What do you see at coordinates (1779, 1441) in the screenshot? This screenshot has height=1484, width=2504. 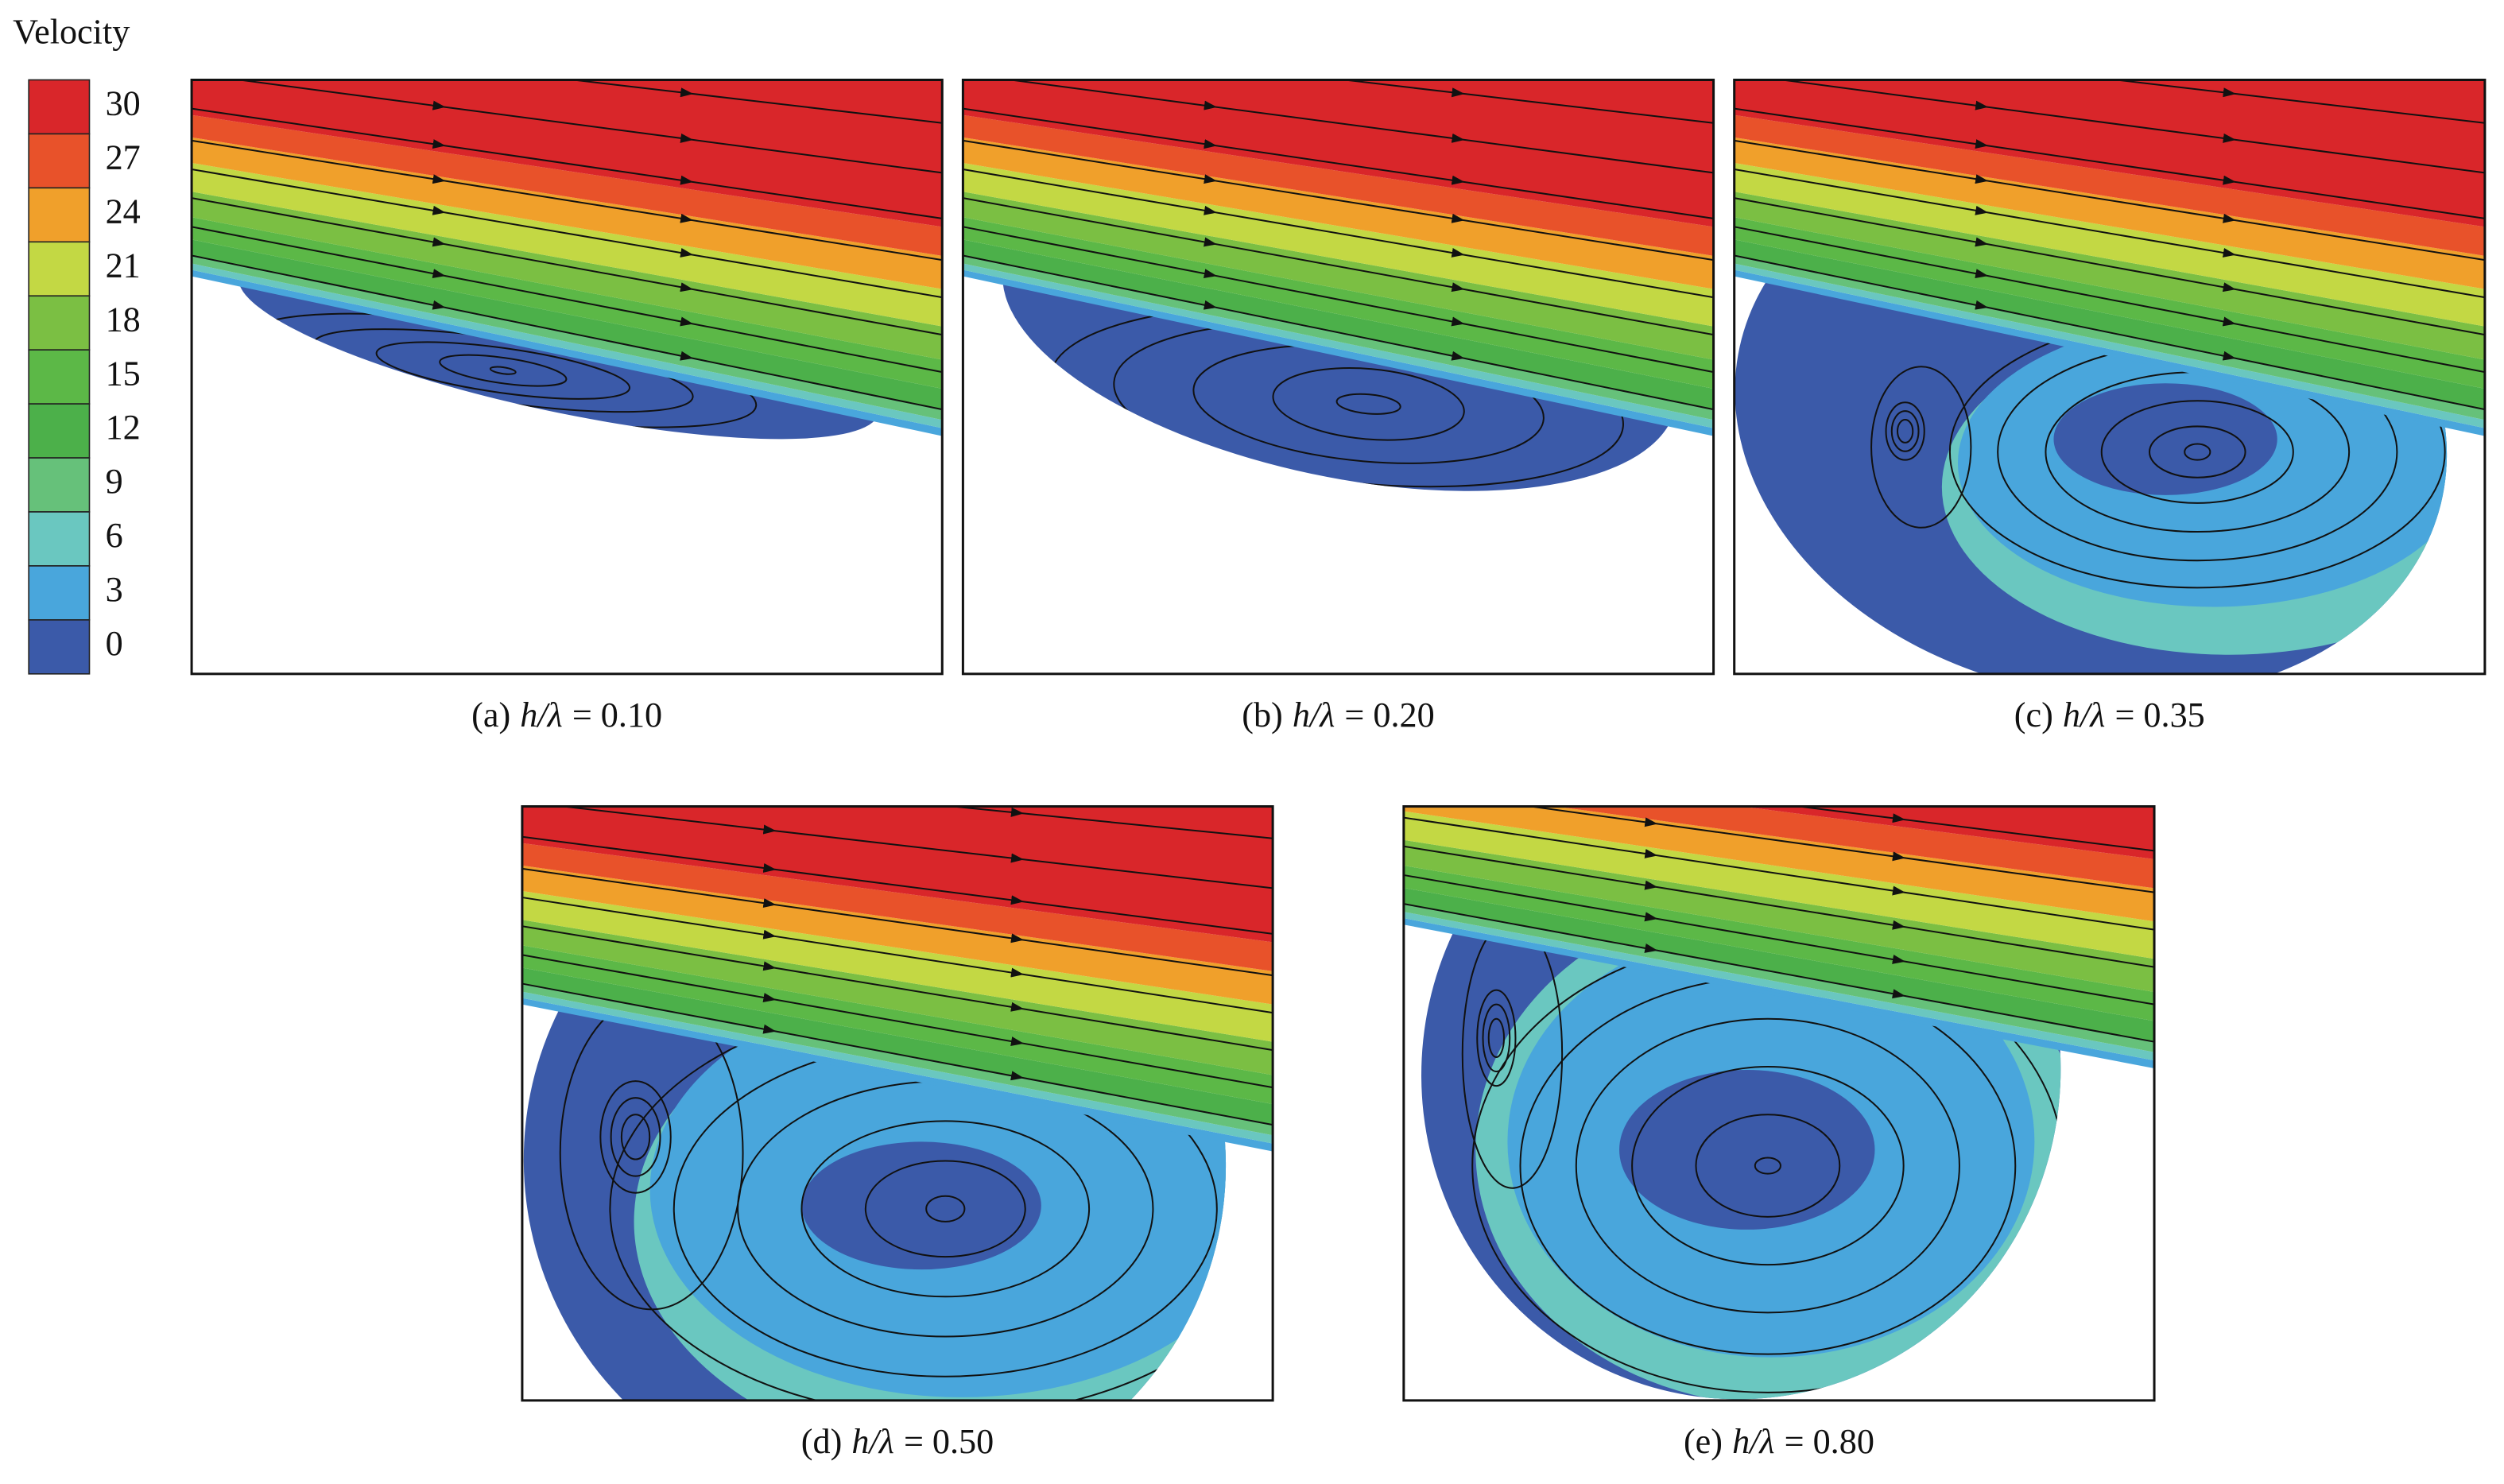 I see `caption: (e) h/λ = 0.80` at bounding box center [1779, 1441].